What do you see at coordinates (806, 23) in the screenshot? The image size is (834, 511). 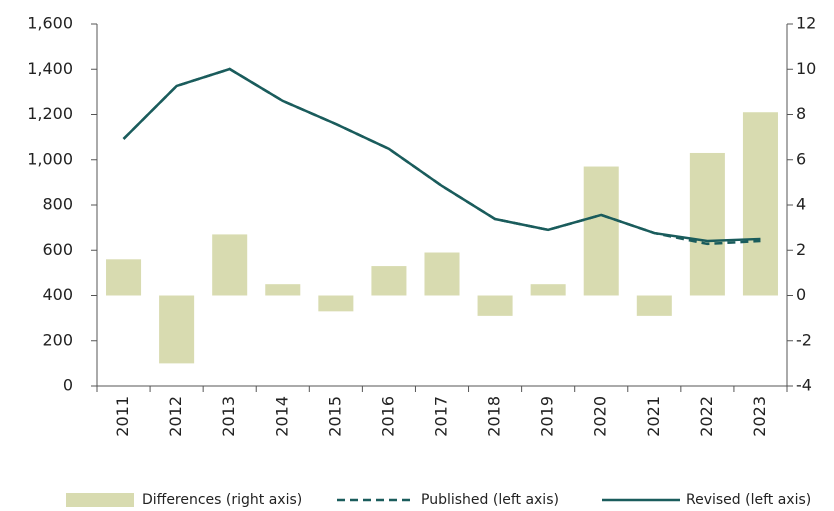 I see `y2-tick-label: 12` at bounding box center [806, 23].